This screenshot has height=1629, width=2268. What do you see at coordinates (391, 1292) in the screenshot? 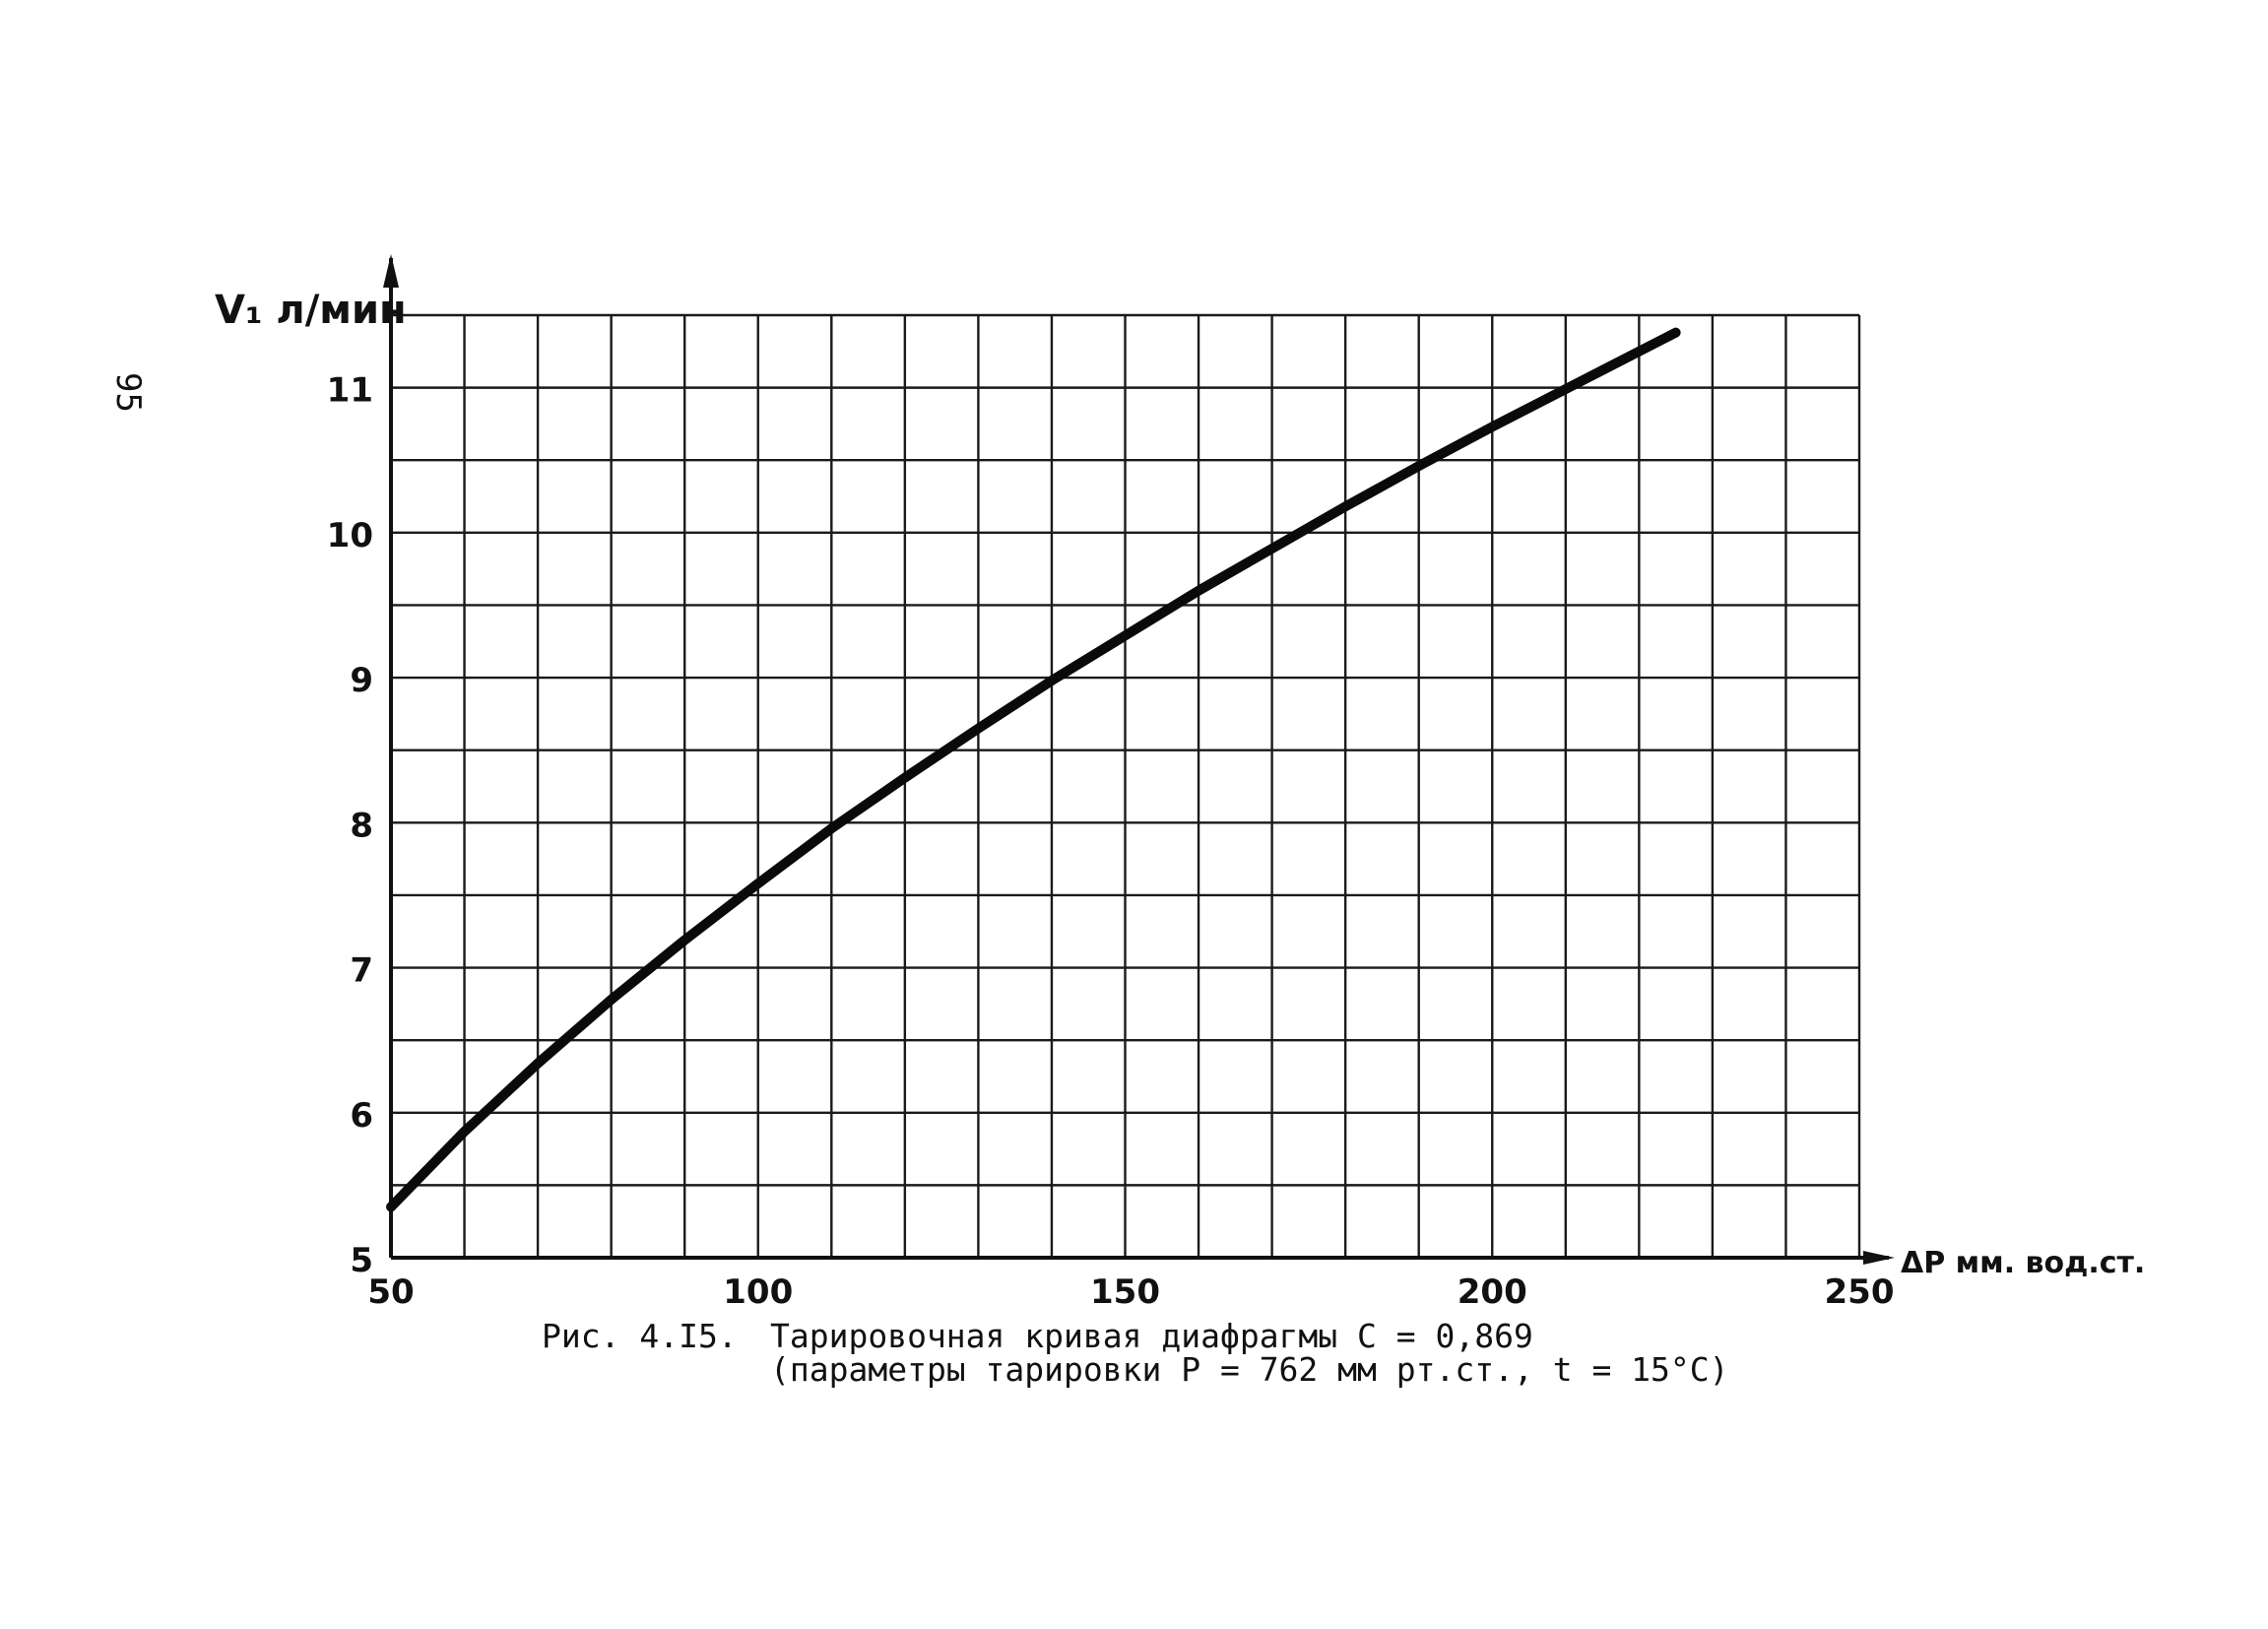
I see `x-tick-label: 50` at bounding box center [391, 1292].